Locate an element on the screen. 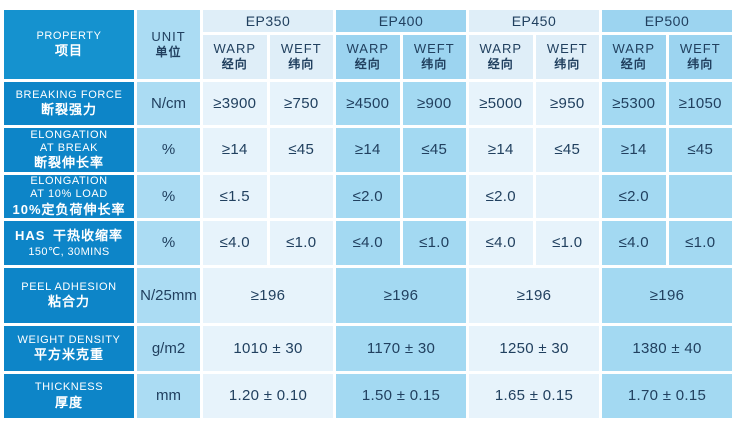 This screenshot has height=425, width=732. value-cell-merged: 1.65 ± 0.15 is located at coordinates (534, 396).